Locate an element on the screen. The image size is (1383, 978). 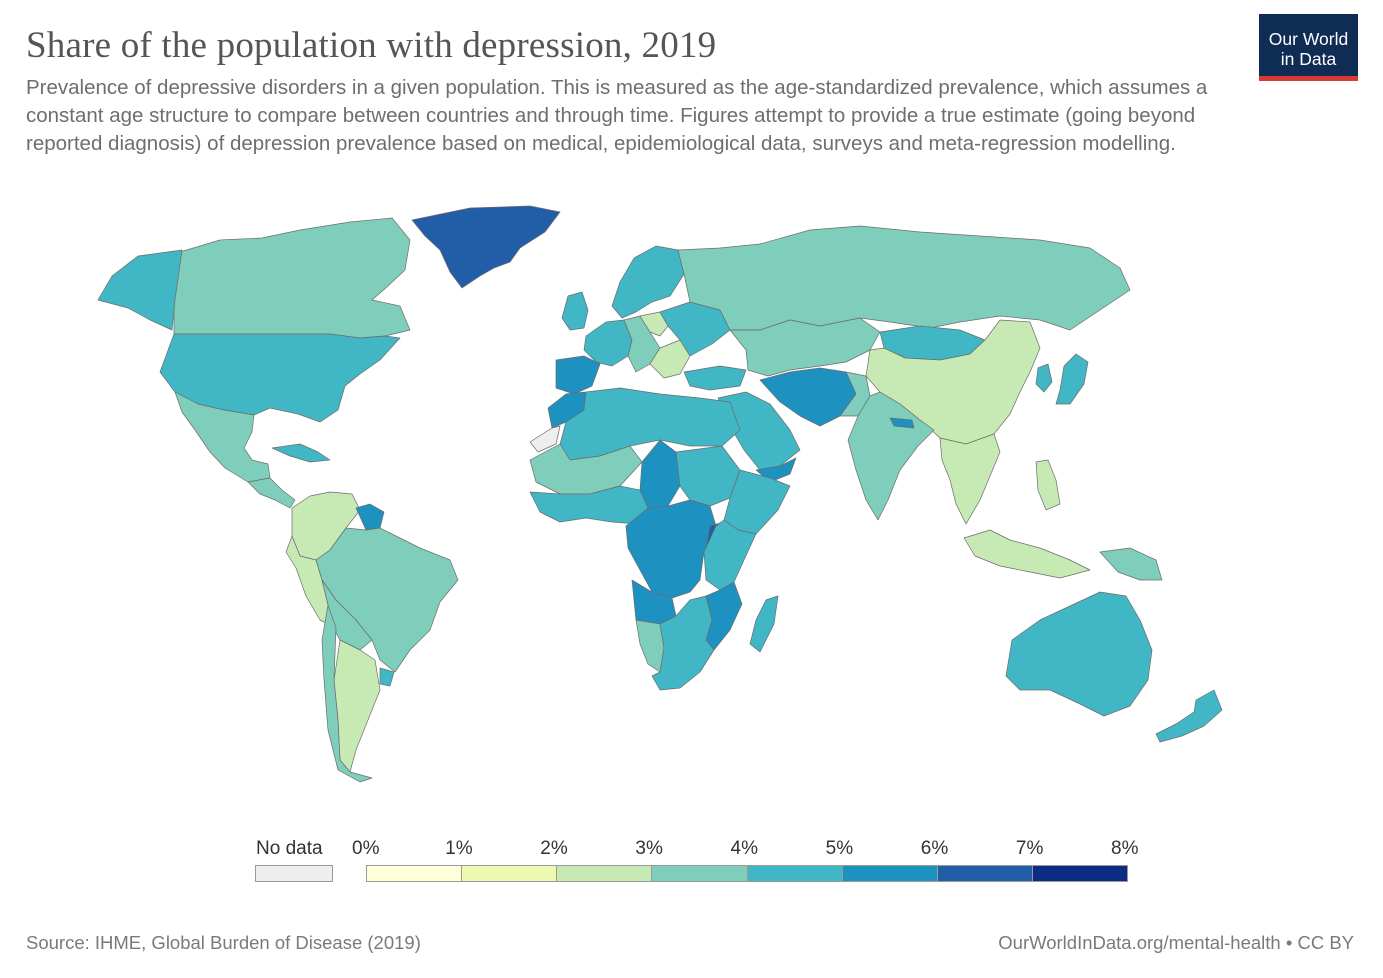
logo-line-2: in Data is located at coordinates (1308, 59).